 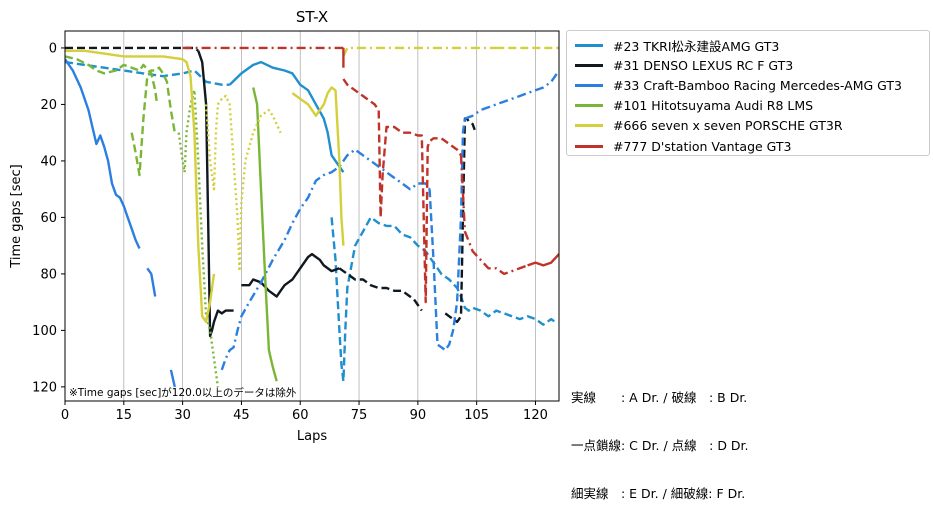 What do you see at coordinates (660, 445) in the screenshot?
I see `line-style-legend-row: 一点鎖線: C Dr. / 点線 : D Dr.` at bounding box center [660, 445].